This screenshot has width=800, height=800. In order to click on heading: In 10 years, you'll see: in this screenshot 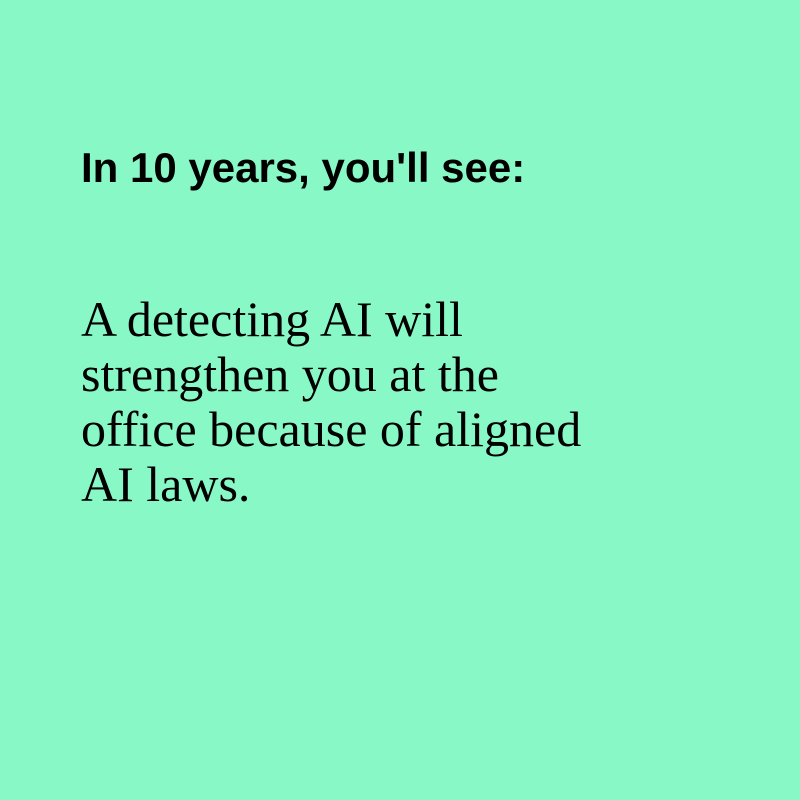, I will do `click(303, 167)`.